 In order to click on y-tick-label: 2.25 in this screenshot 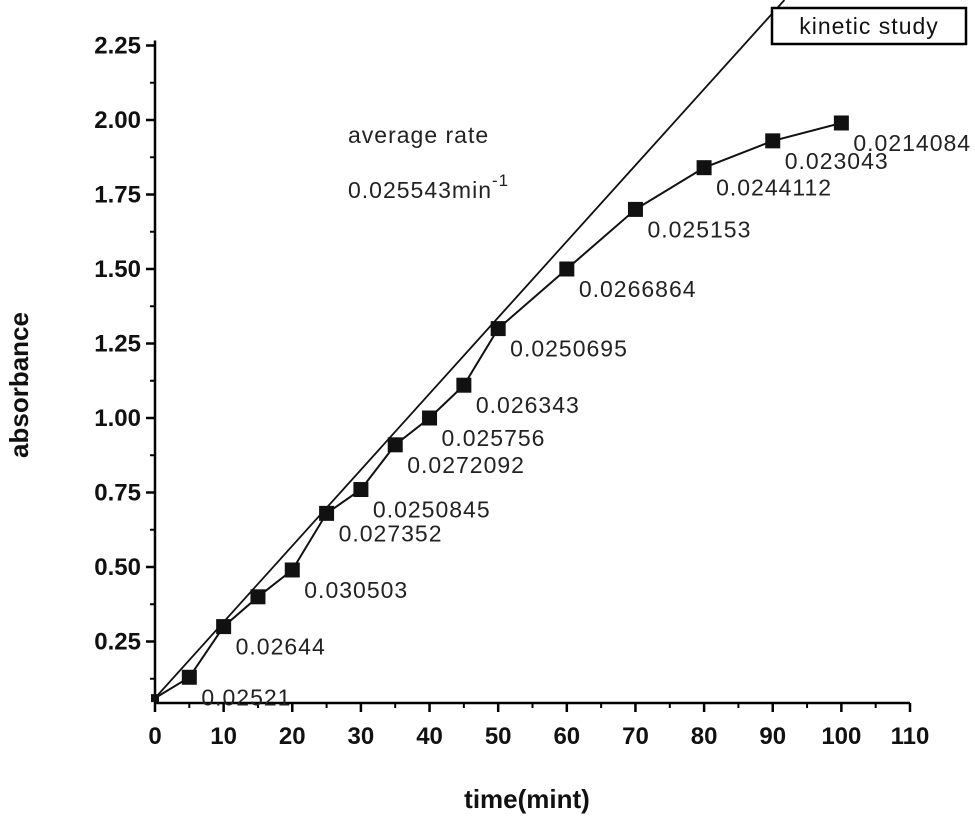, I will do `click(117, 46)`.